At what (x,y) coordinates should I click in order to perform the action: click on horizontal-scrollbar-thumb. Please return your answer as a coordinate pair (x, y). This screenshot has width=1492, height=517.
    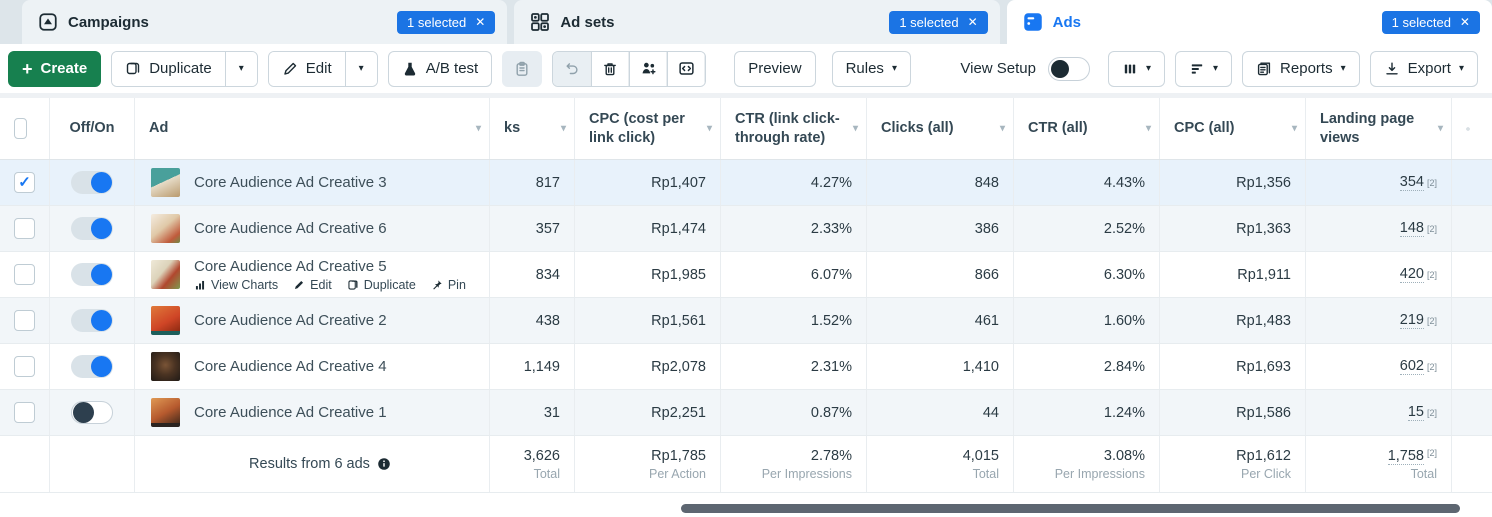
    Looking at the image, I should click on (1070, 508).